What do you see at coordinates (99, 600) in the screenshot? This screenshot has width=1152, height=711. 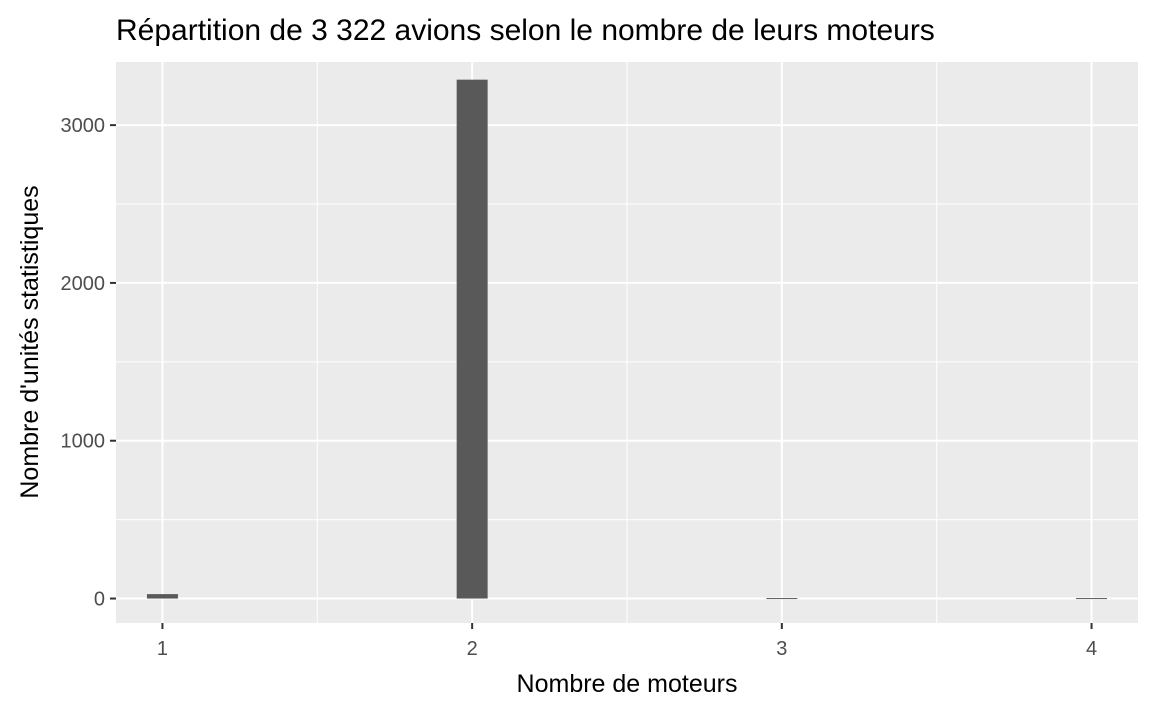 I see `y-tick-label: 0` at bounding box center [99, 600].